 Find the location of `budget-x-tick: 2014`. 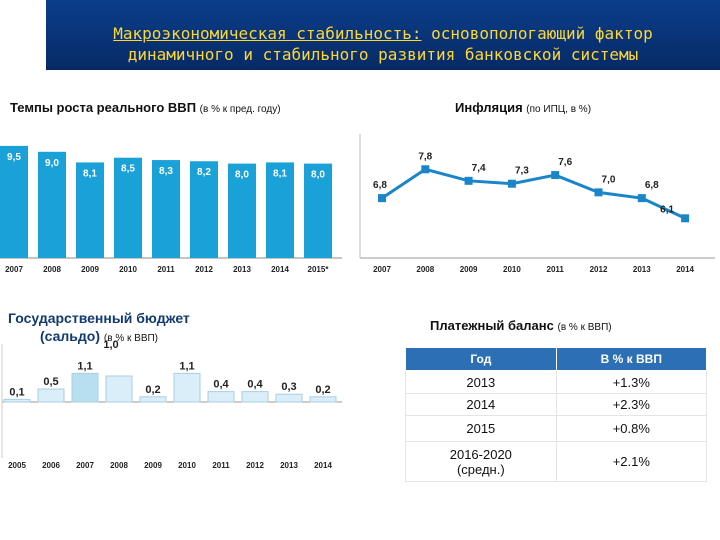

budget-x-tick: 2014 is located at coordinates (323, 465).